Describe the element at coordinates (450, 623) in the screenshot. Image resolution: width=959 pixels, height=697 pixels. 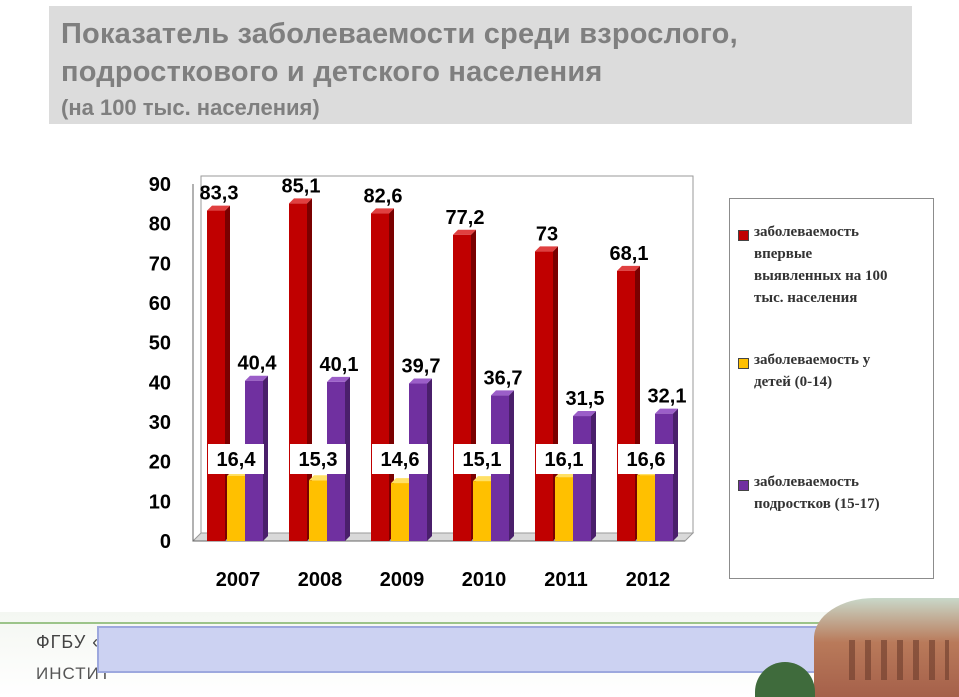
I see `footer-divider` at that location.